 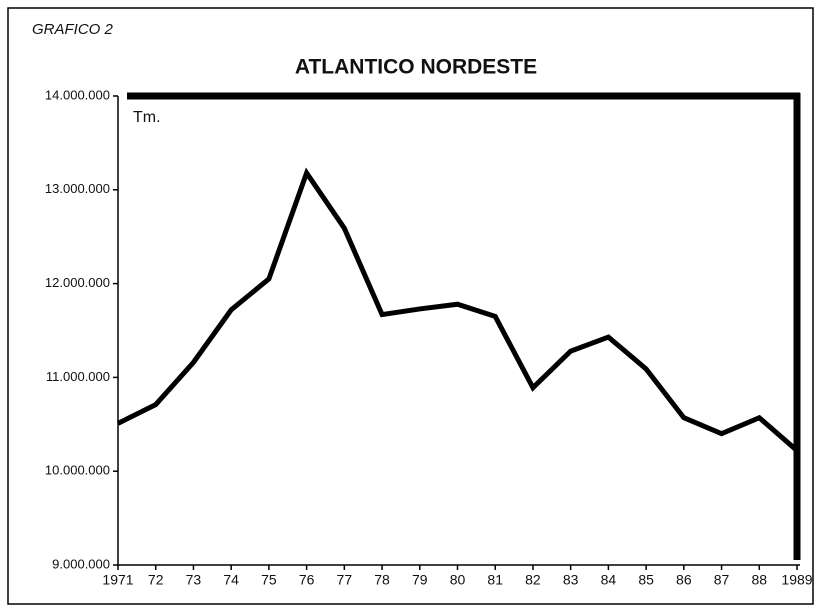 What do you see at coordinates (646, 580) in the screenshot?
I see `x-tick-label: 85` at bounding box center [646, 580].